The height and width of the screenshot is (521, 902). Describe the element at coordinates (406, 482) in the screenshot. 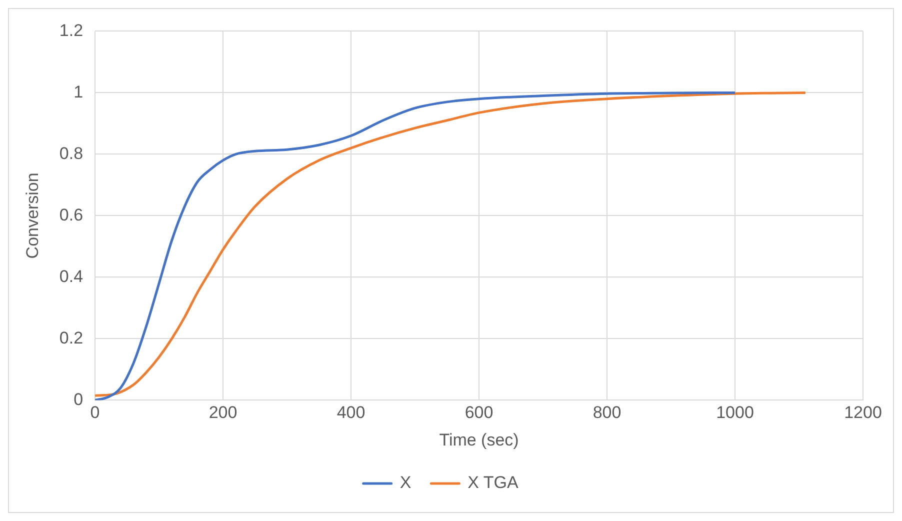

I see `legend-label: X` at that location.